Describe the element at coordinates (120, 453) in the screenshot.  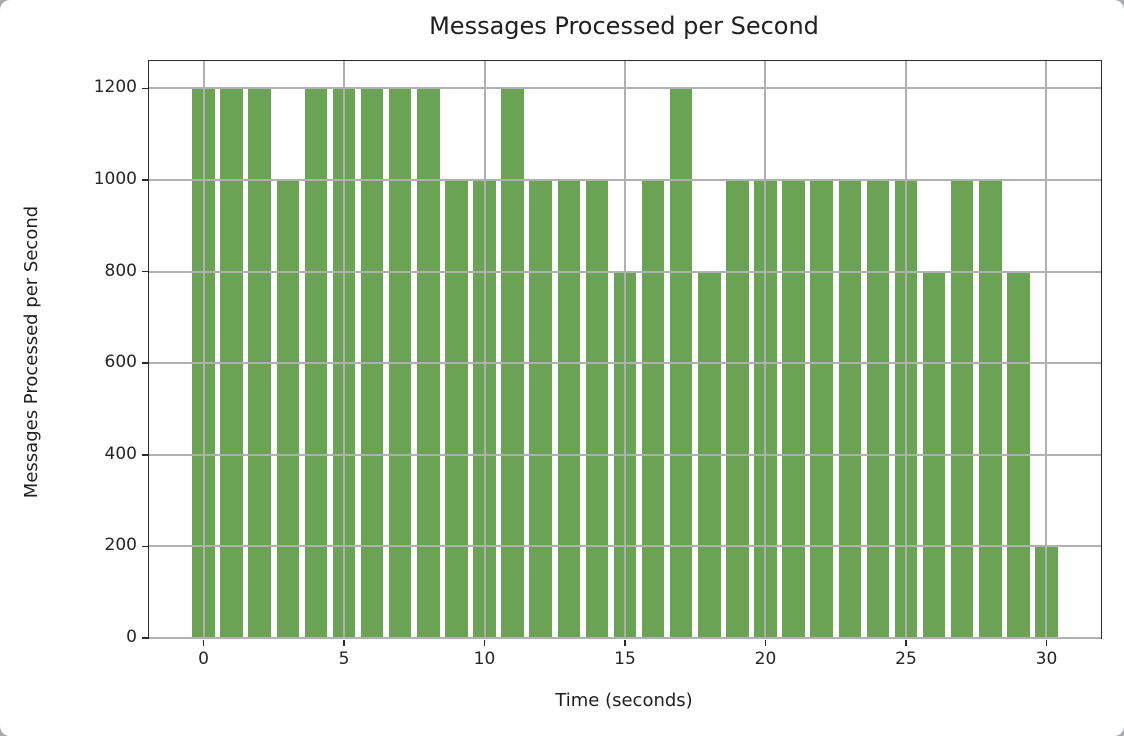
I see `y-tick-label: 400` at that location.